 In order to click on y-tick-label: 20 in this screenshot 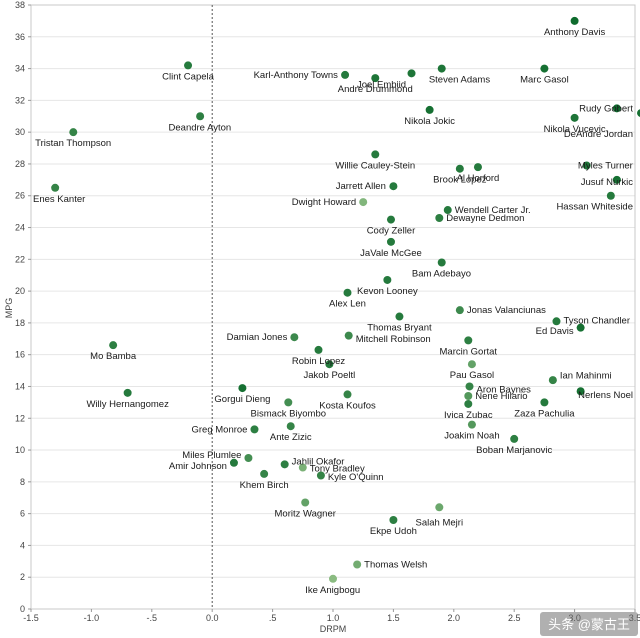, I will do `click(20, 291)`.